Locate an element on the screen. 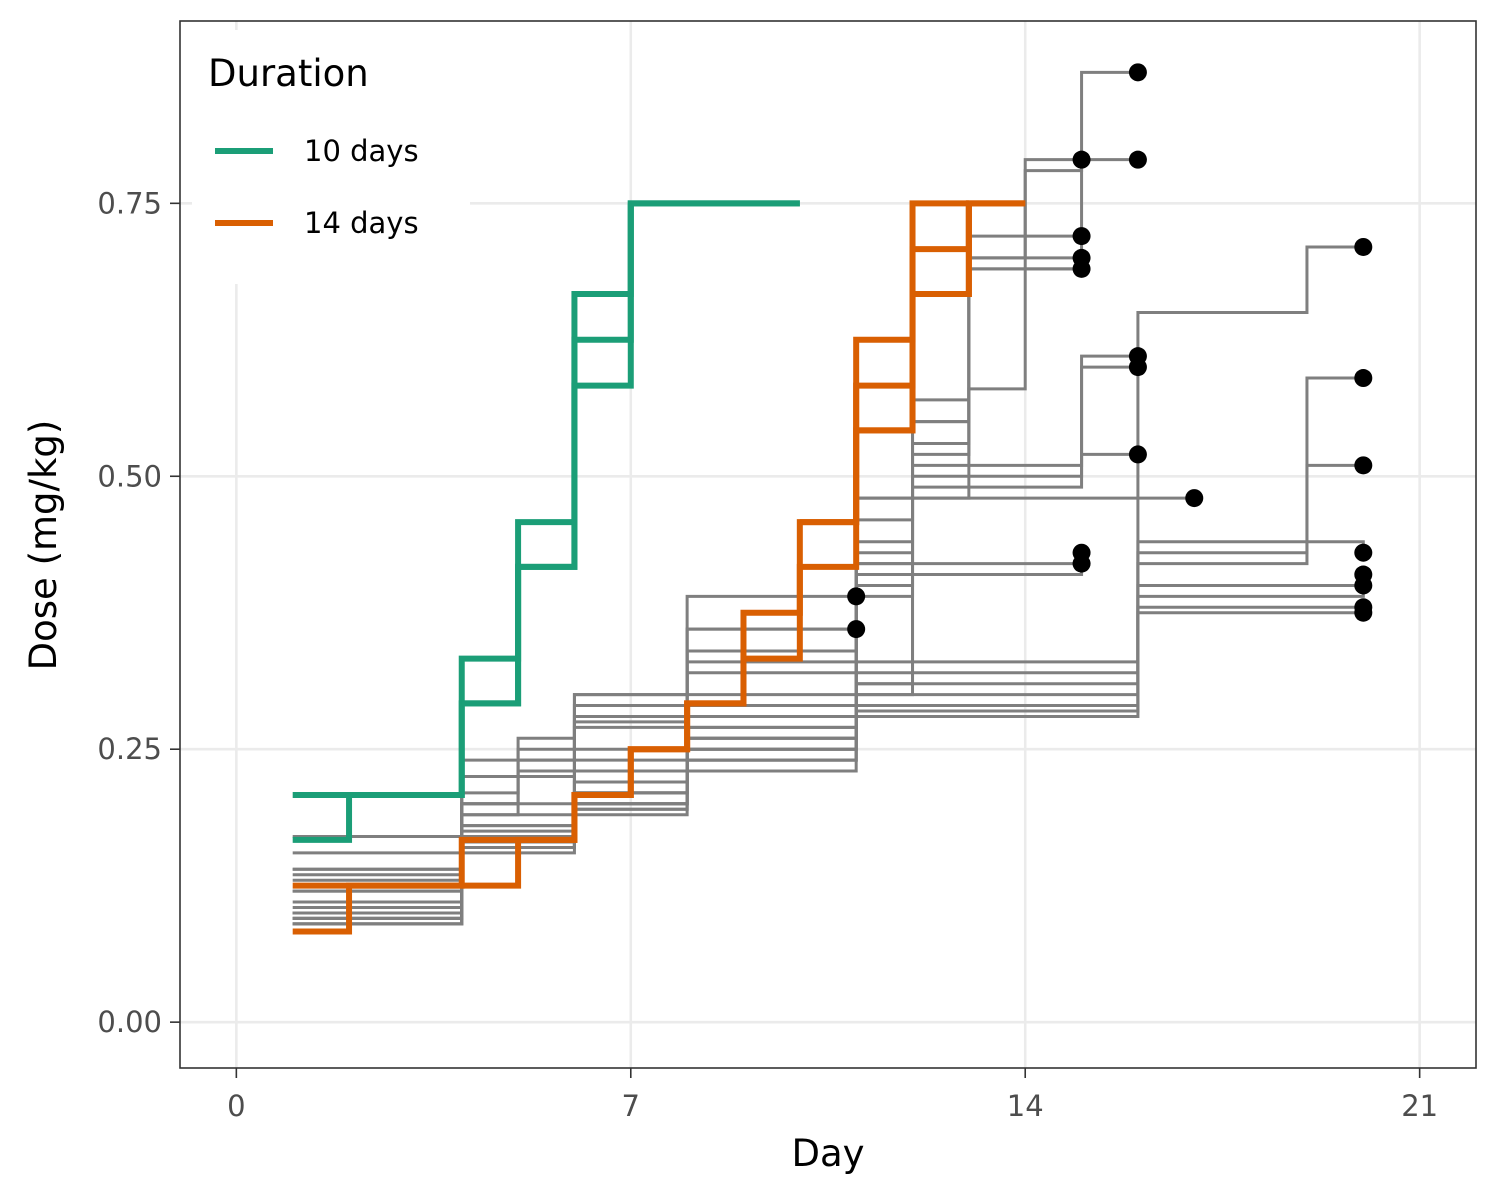  y-tick-label: 0.00 is located at coordinates (129, 1022).